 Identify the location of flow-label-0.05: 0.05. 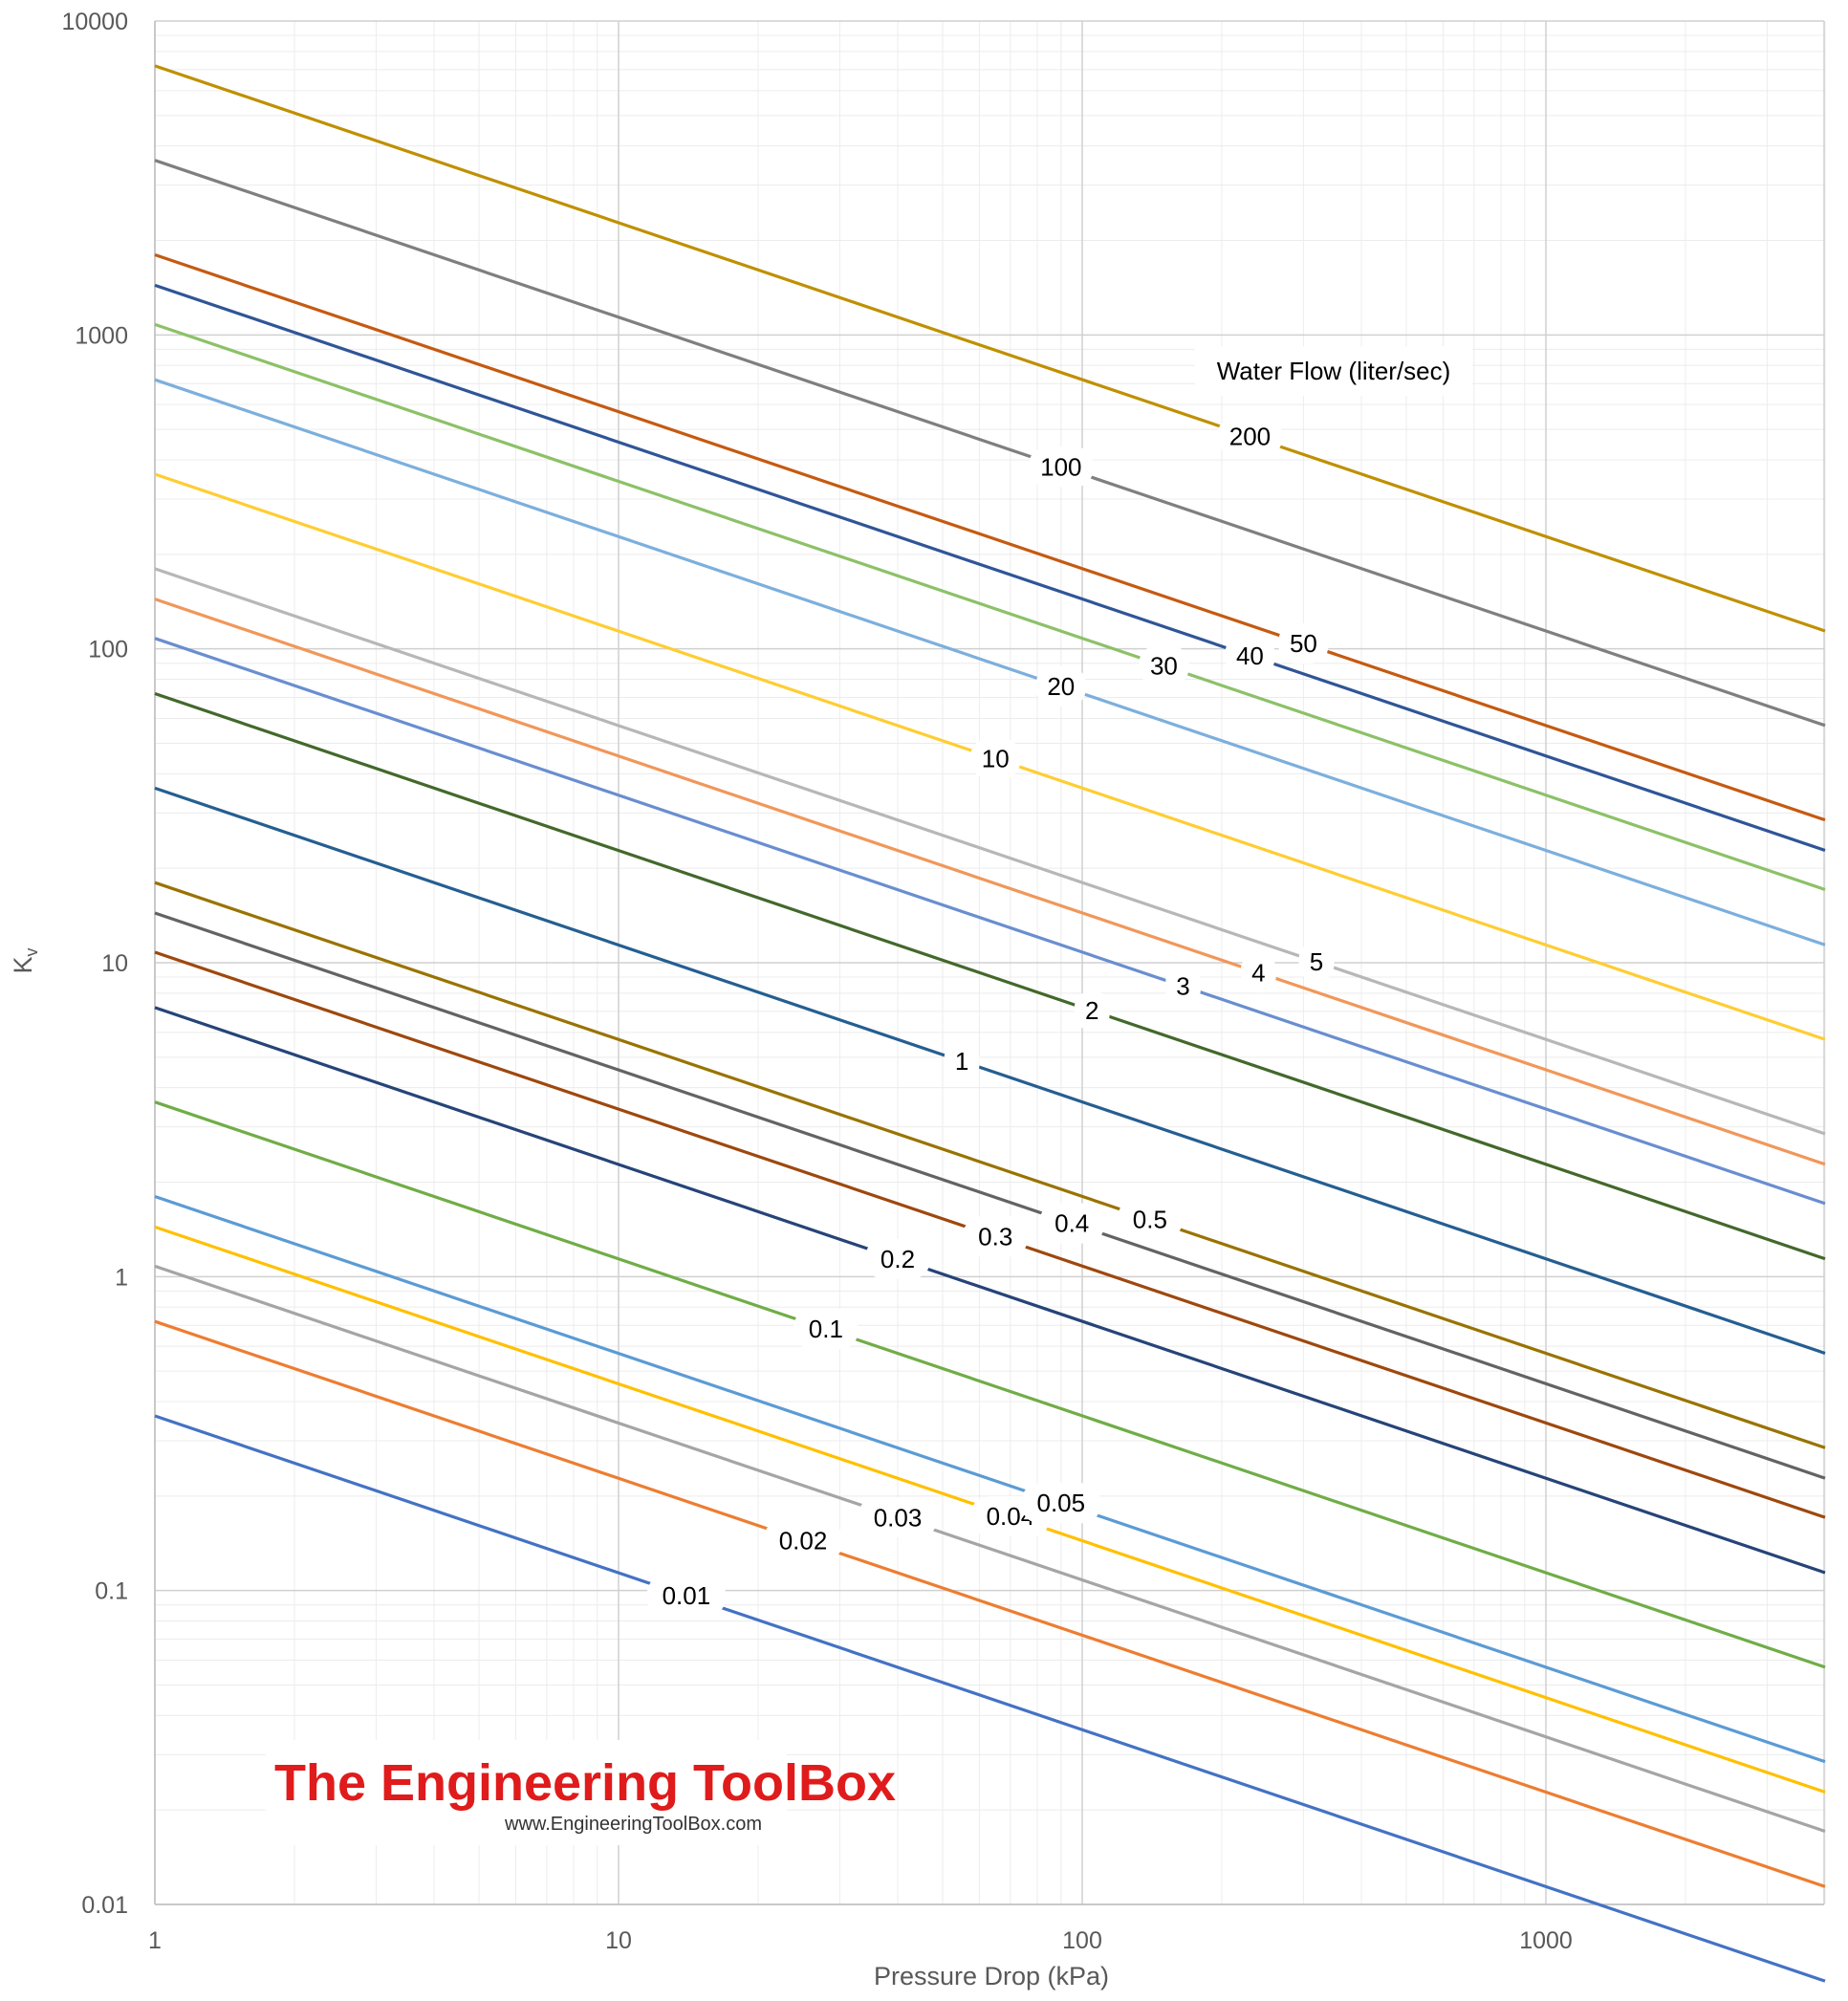
(1061, 1503).